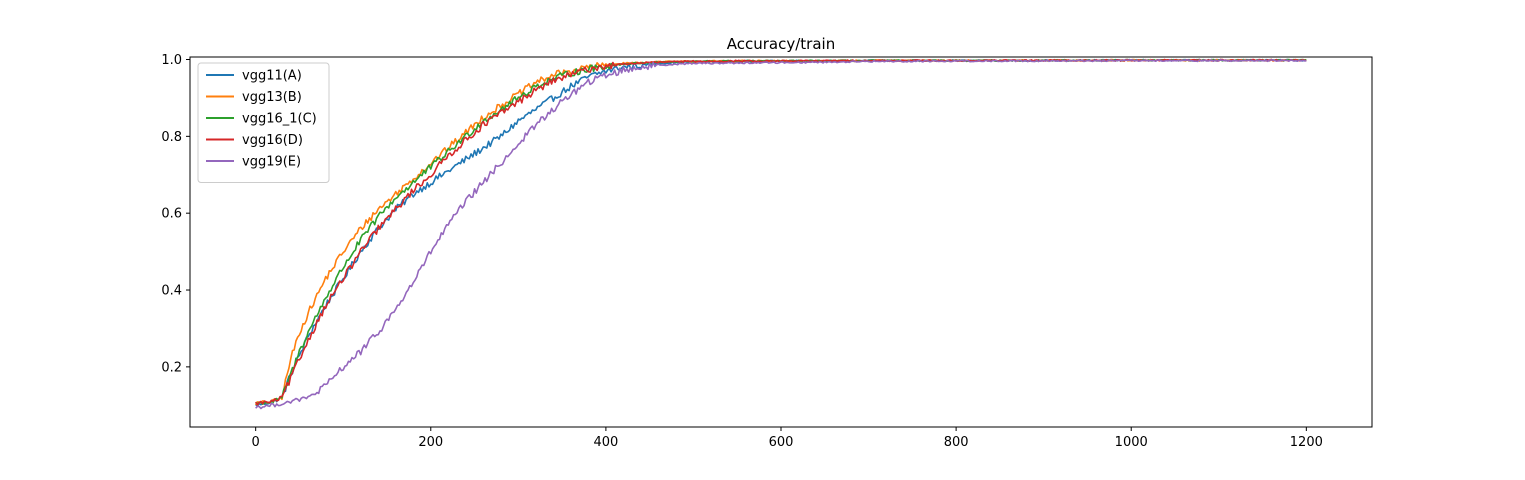 The width and height of the screenshot is (1525, 480). What do you see at coordinates (430, 442) in the screenshot?
I see `x-tick-label: 200` at bounding box center [430, 442].